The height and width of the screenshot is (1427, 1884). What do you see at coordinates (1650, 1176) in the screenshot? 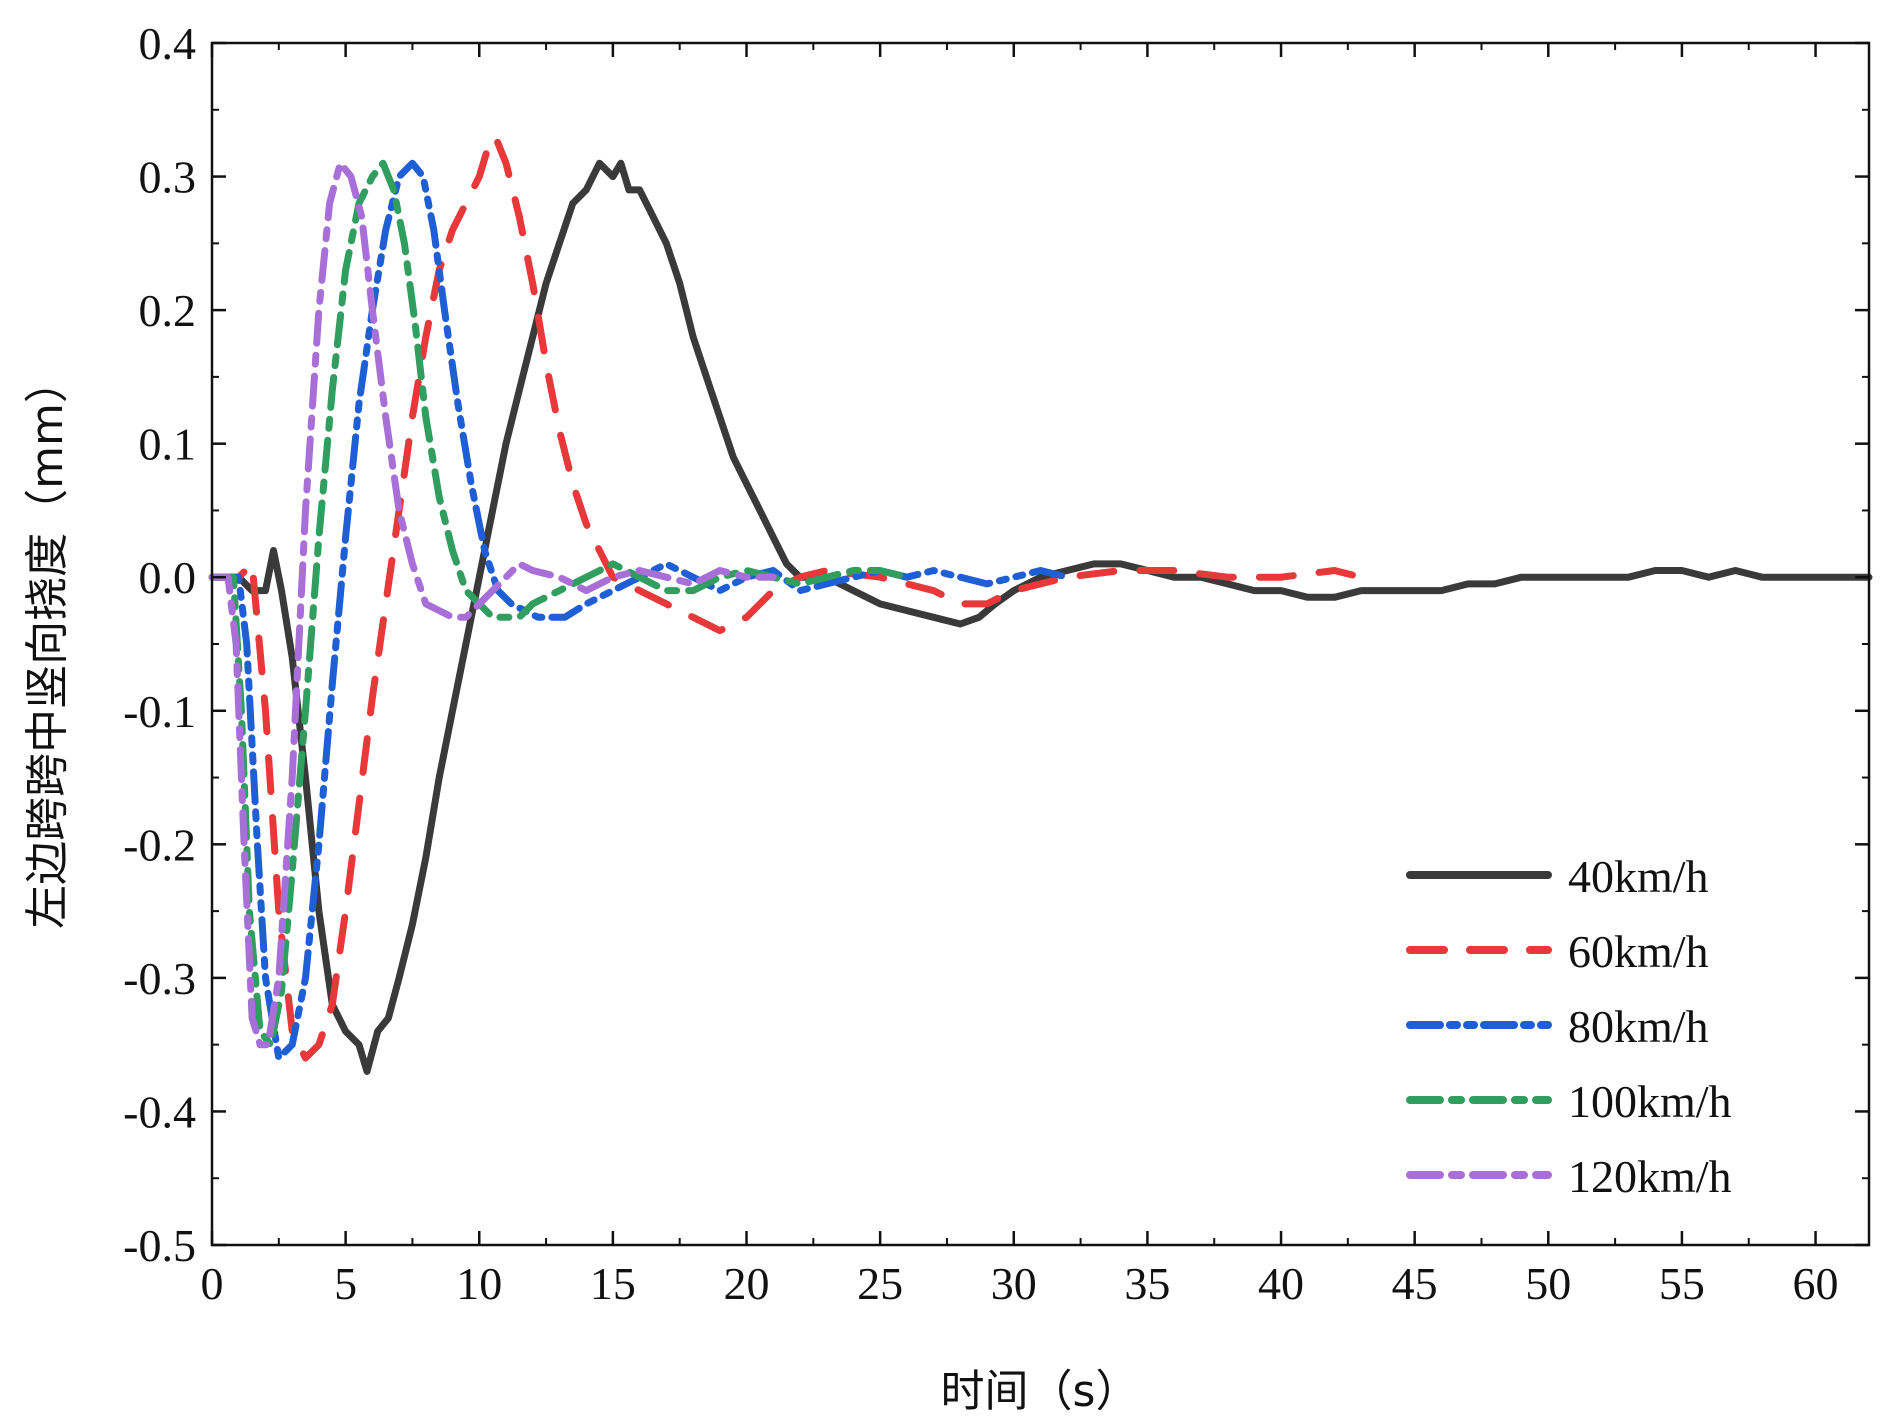
I see `legend-label: 120km/h` at bounding box center [1650, 1176].